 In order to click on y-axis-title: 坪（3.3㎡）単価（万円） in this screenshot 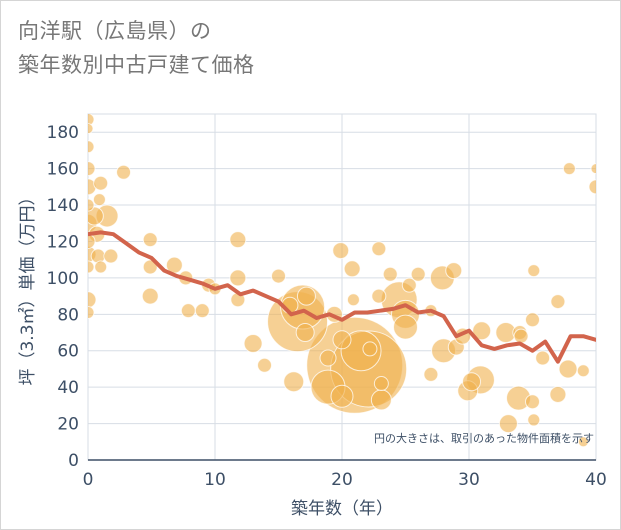, I will do `click(28, 286)`.